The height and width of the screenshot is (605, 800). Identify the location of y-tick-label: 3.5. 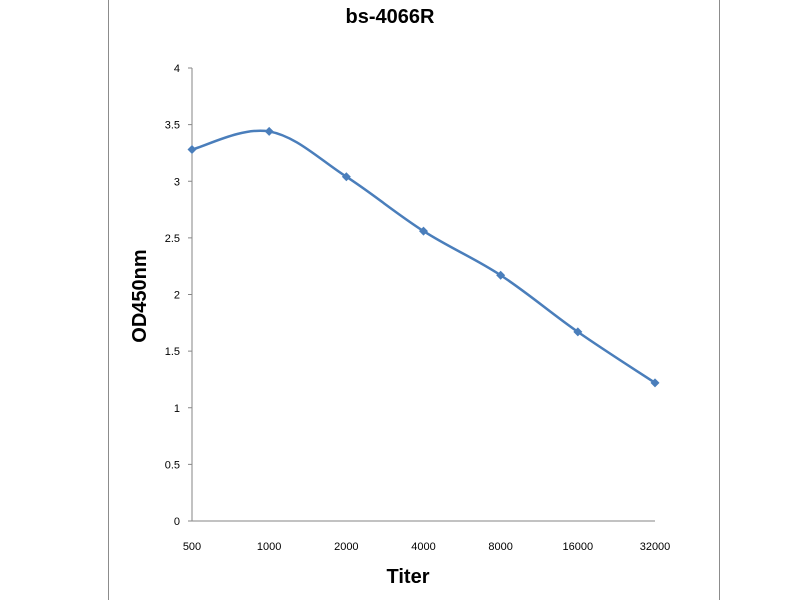
(172, 126).